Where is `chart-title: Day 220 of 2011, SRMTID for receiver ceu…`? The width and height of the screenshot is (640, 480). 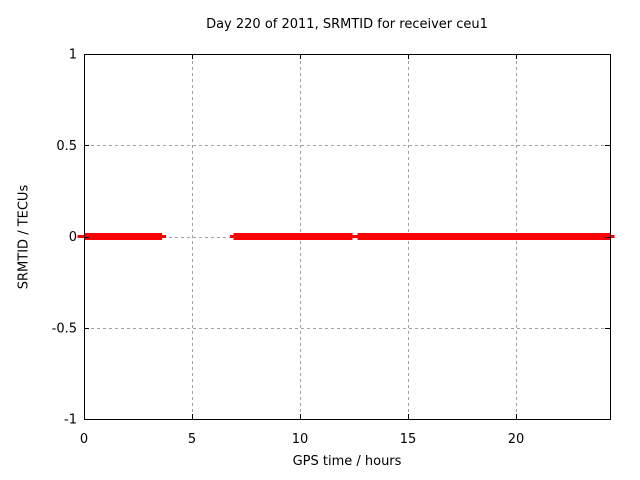 chart-title: Day 220 of 2011, SRMTID for receiver ceu… is located at coordinates (347, 24).